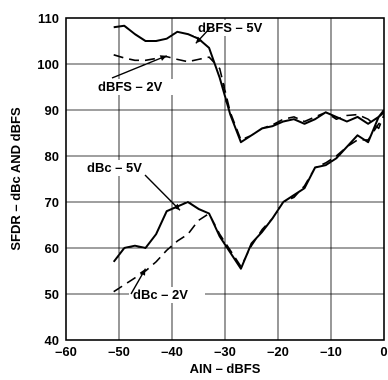 The height and width of the screenshot is (380, 388). I want to click on annotation-label-dbc-5v: dBc – 5V, so click(114, 167).